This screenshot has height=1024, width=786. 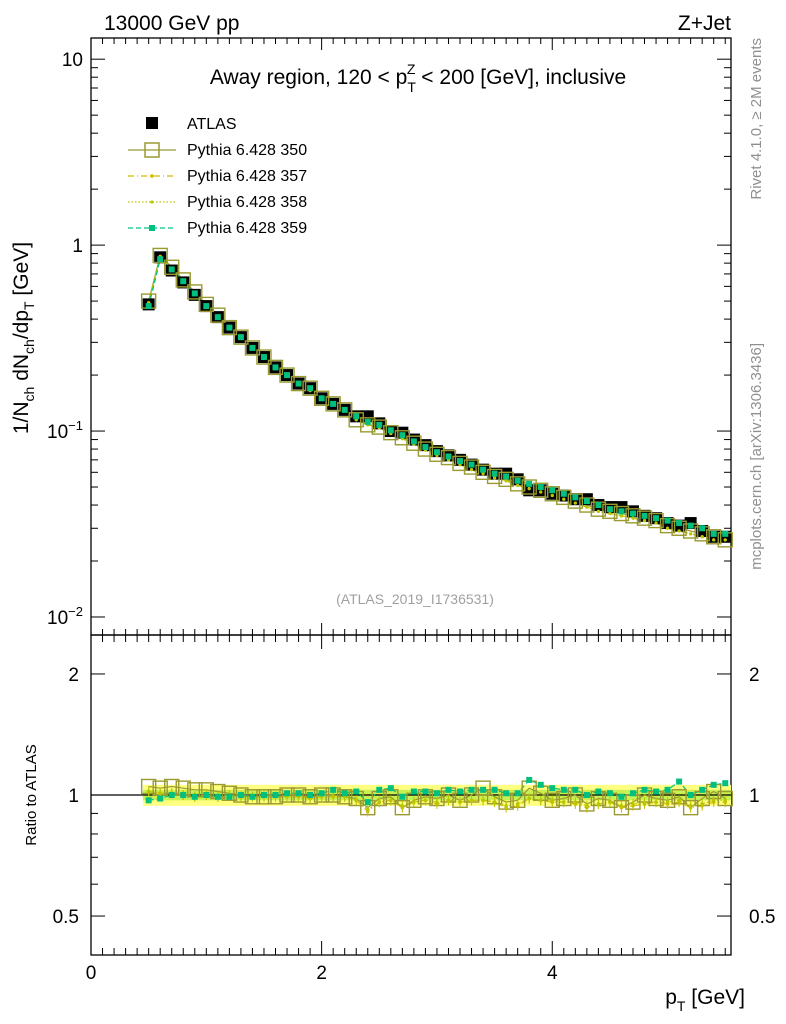 I want to click on ratio-y-tick-label: 0.5, so click(x=66, y=917).